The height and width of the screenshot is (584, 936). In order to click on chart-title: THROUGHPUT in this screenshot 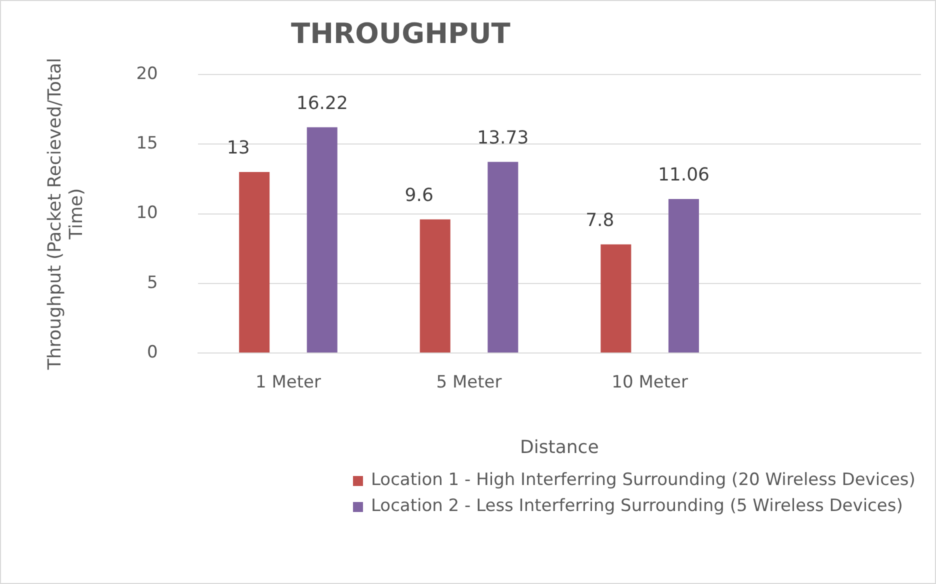, I will do `click(400, 33)`.